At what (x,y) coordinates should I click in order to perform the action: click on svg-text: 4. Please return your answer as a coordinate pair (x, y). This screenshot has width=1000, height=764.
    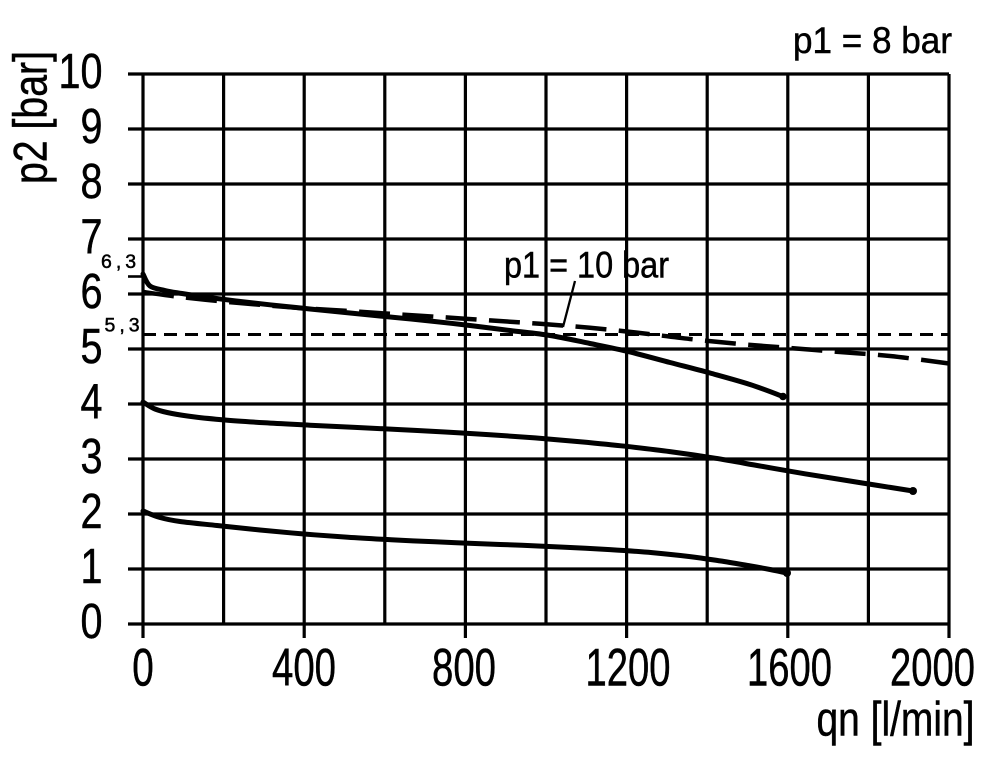
    Looking at the image, I should click on (92, 402).